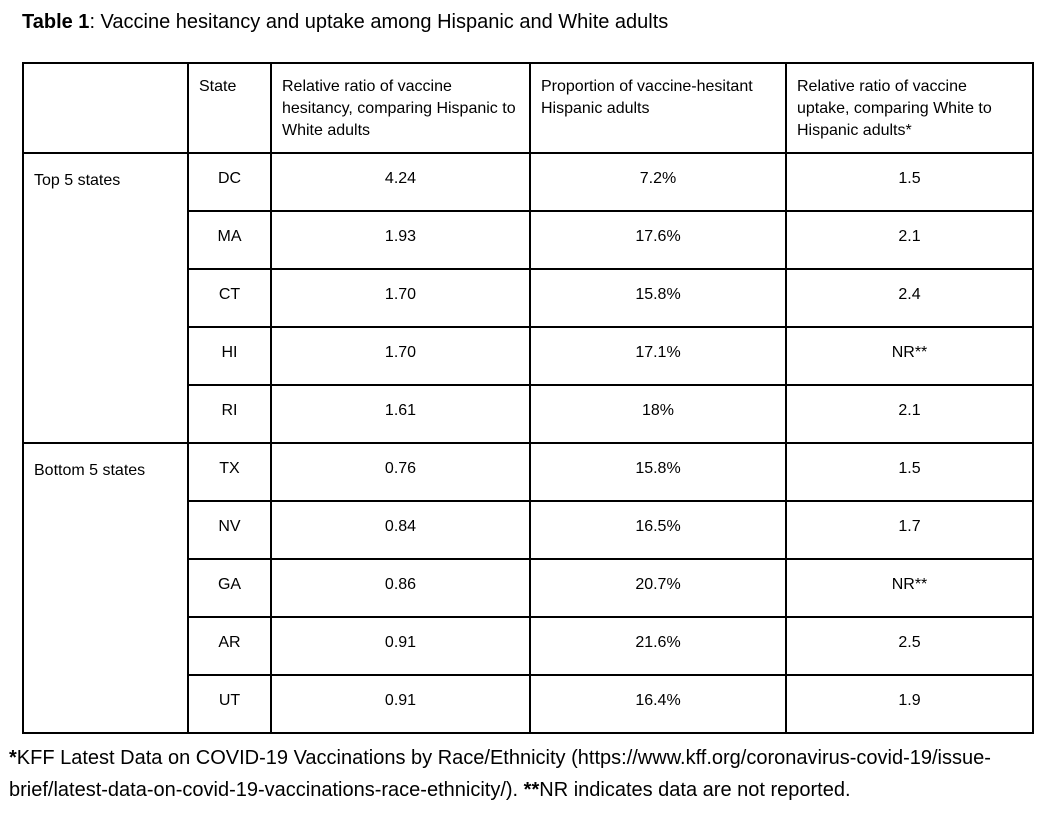 This screenshot has height=840, width=1064. What do you see at coordinates (400, 414) in the screenshot?
I see `hesitancy-ratio-cell: 1.61` at bounding box center [400, 414].